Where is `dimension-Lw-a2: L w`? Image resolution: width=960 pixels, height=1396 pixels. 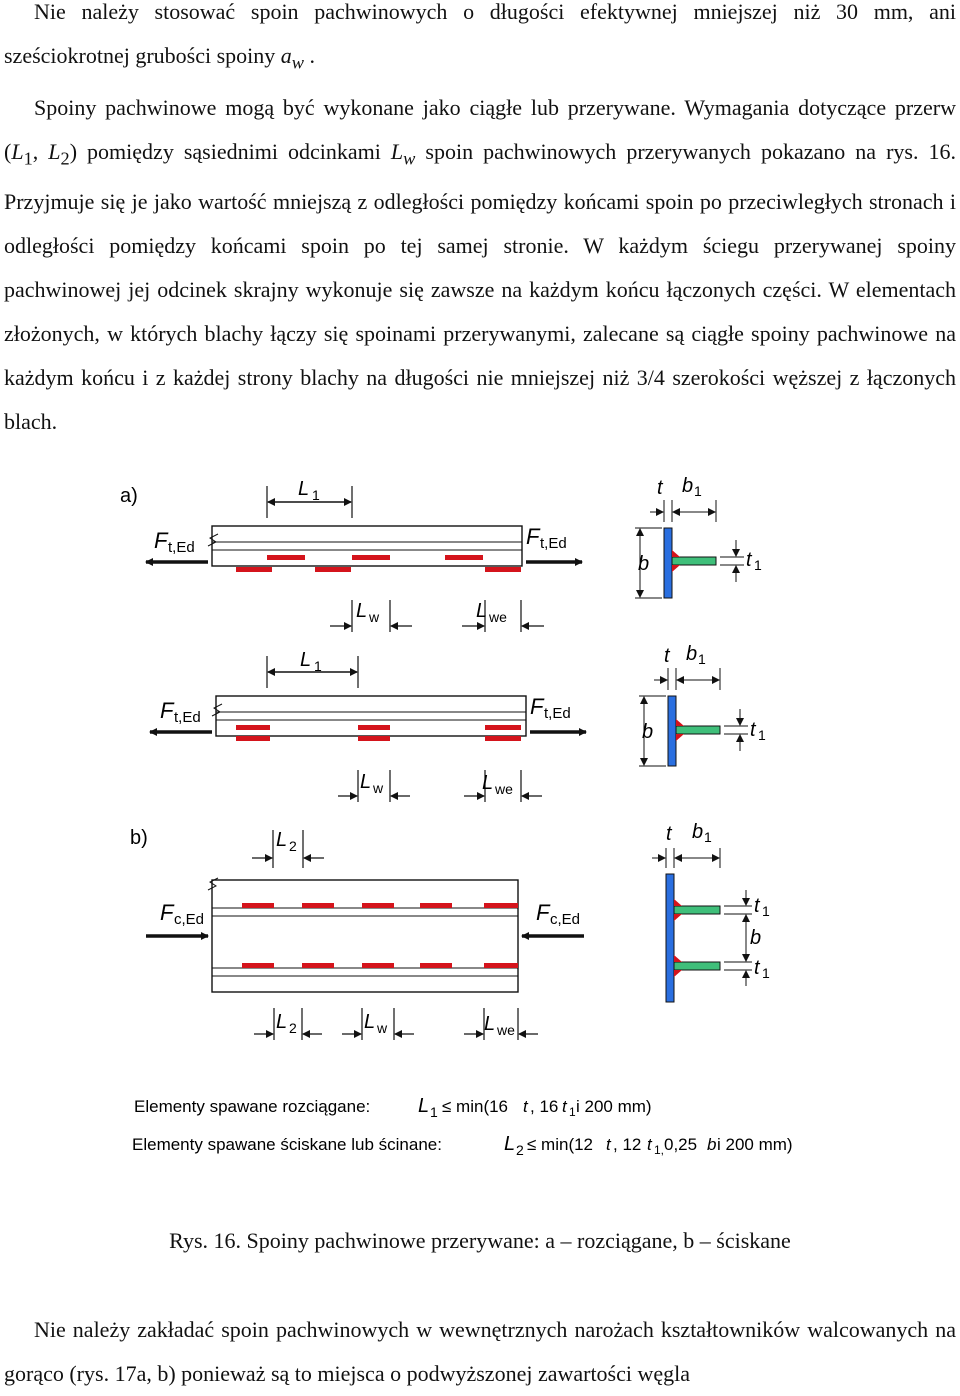 dimension-Lw-a2: L w is located at coordinates (374, 786).